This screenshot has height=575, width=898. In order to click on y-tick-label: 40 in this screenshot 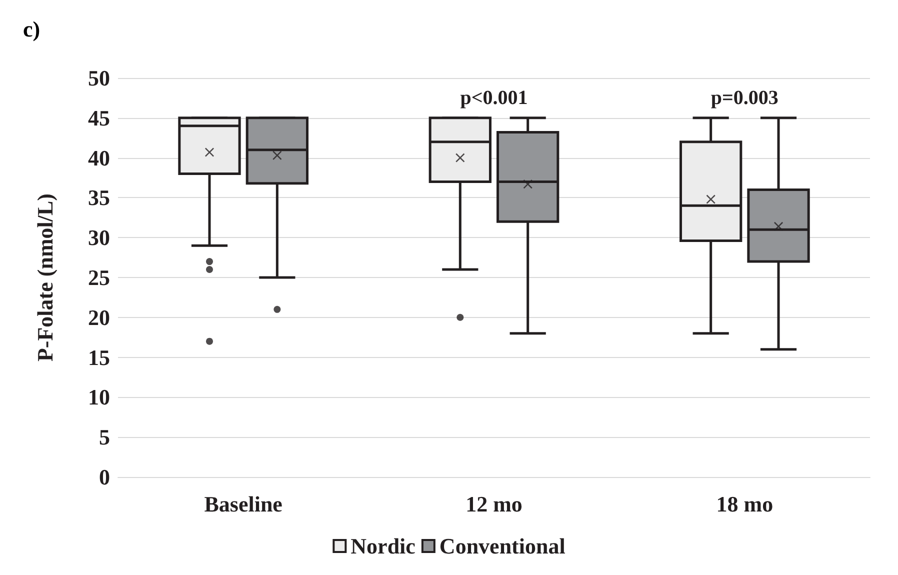, I will do `click(99, 157)`.